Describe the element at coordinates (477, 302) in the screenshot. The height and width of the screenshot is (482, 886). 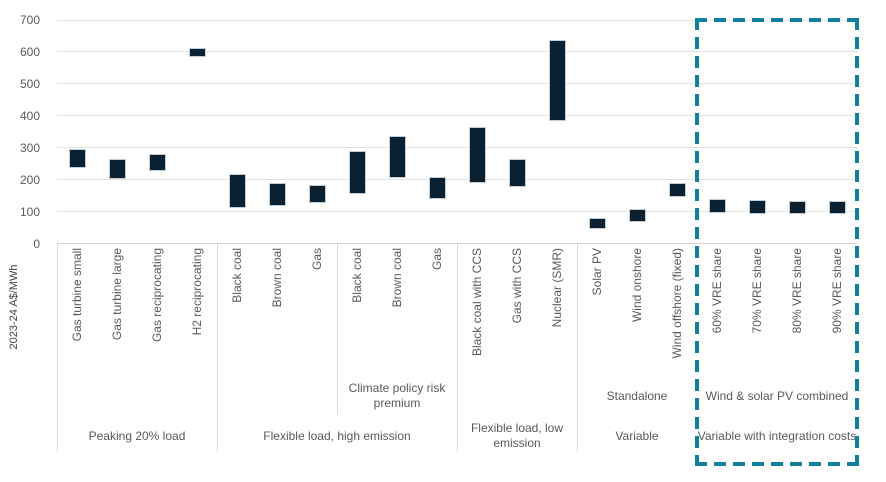
I see `category-label-10-black-coal-with-ccs: Black coal with CCS` at that location.